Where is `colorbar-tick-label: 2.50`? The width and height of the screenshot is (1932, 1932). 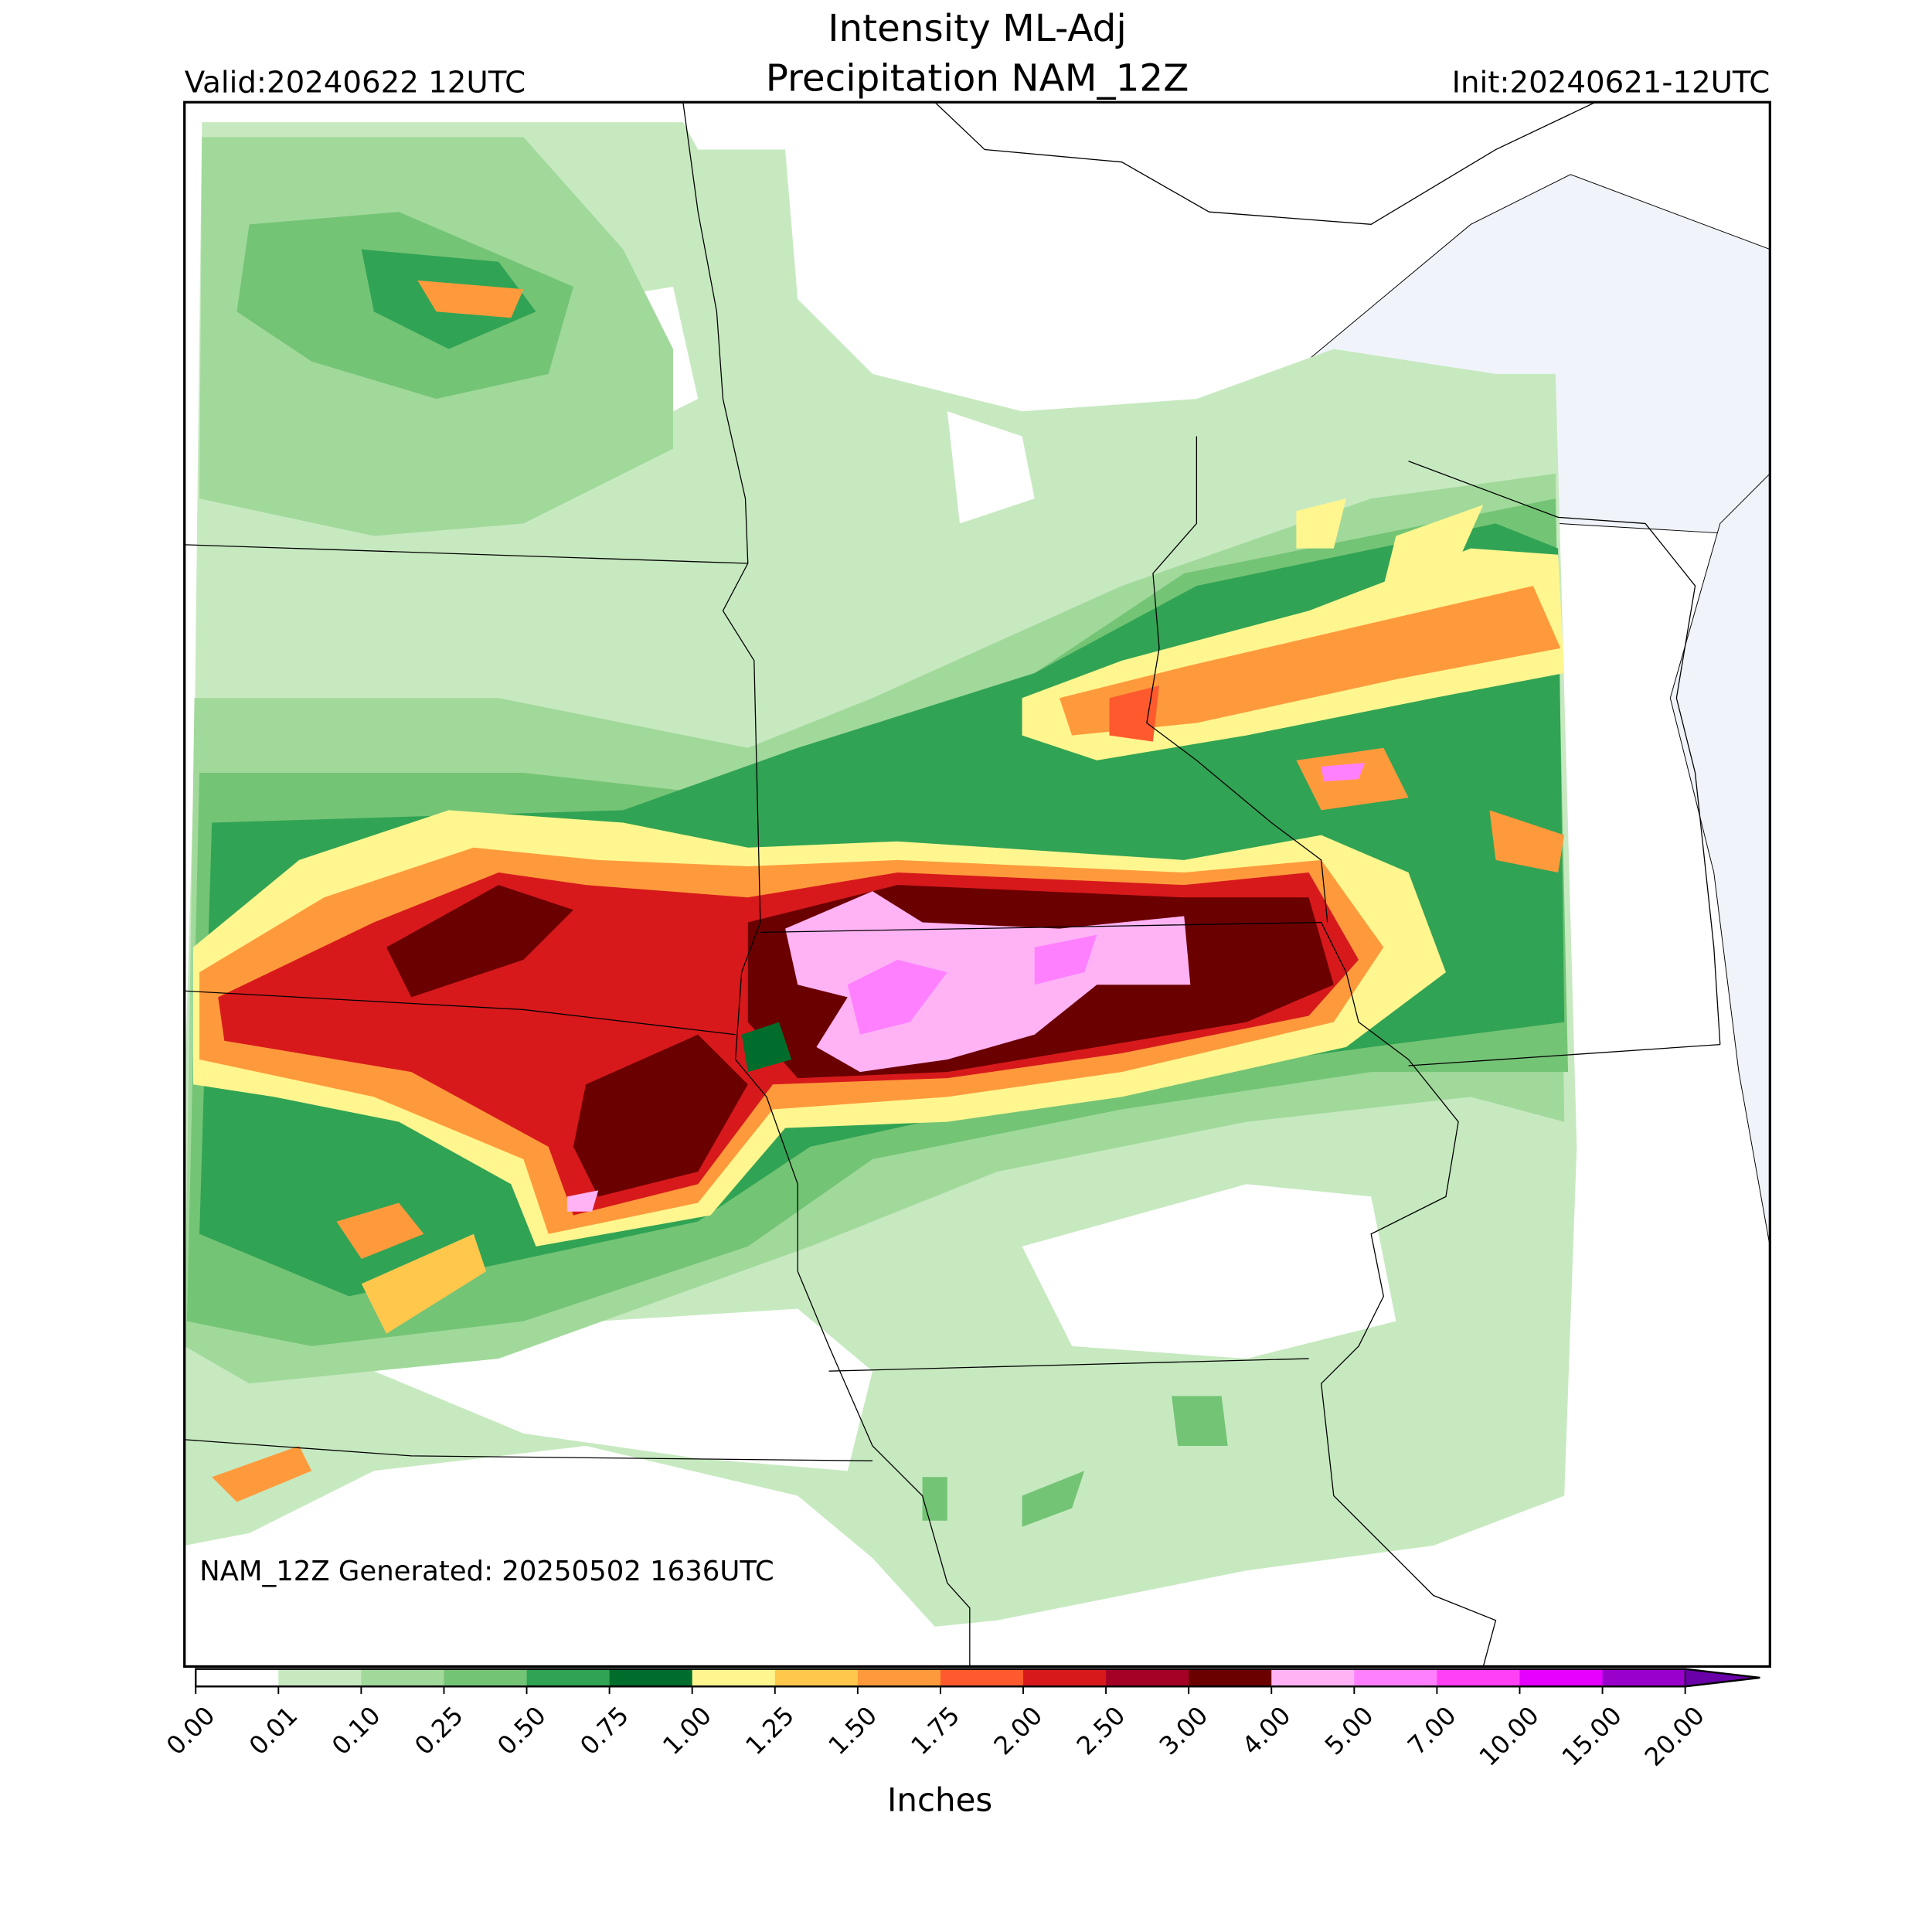
colorbar-tick-label: 2.50 is located at coordinates (1101, 1731).